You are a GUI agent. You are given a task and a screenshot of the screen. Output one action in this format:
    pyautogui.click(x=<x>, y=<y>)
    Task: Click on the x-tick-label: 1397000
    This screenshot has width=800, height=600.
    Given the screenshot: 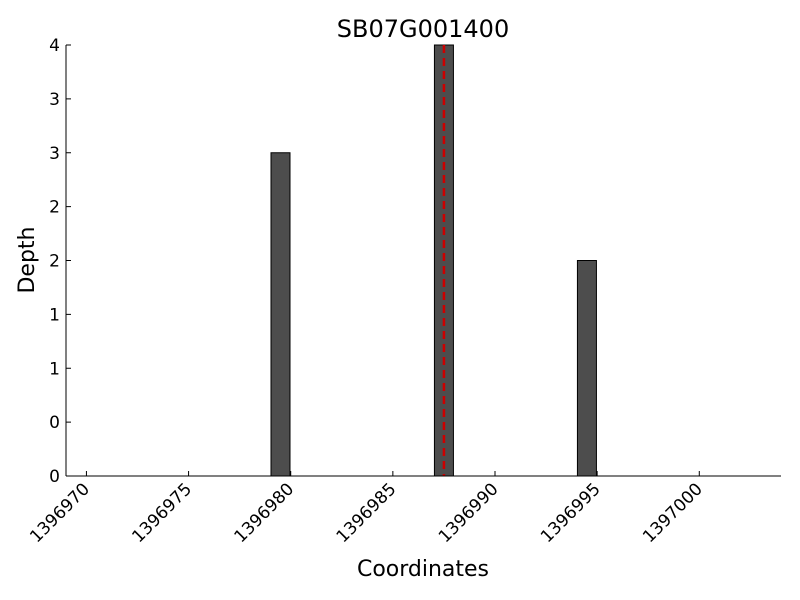 What is the action you would take?
    pyautogui.click(x=673, y=513)
    